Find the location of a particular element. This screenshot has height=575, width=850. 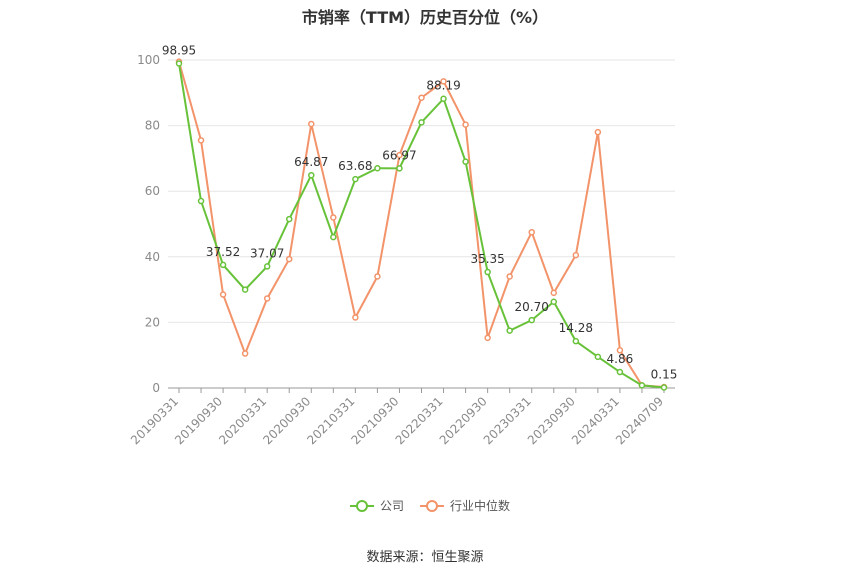

source-note: 数据来源：恒生聚源 is located at coordinates (425, 557).